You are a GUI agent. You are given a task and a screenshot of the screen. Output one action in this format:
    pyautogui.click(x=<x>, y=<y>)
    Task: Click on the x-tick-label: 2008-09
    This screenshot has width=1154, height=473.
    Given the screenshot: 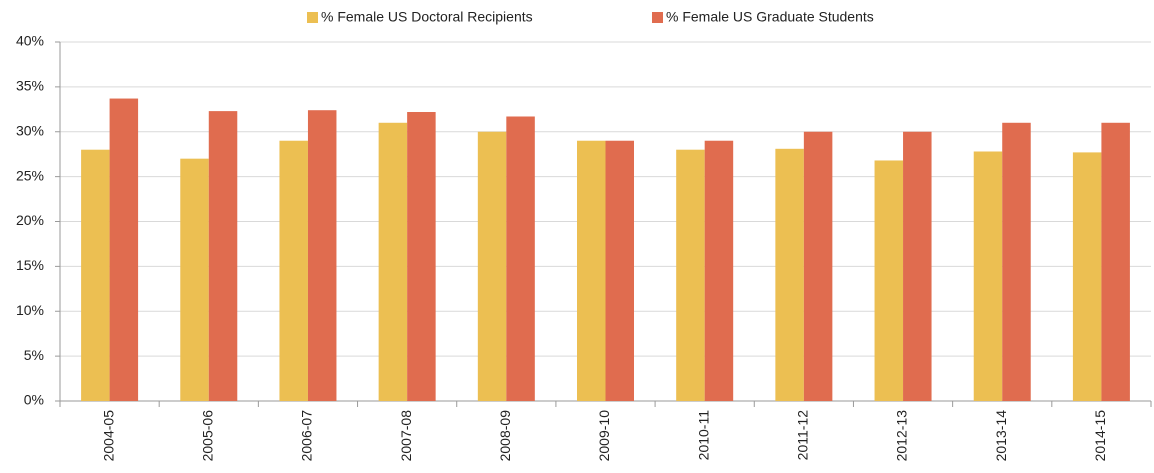 What is the action you would take?
    pyautogui.click(x=505, y=436)
    